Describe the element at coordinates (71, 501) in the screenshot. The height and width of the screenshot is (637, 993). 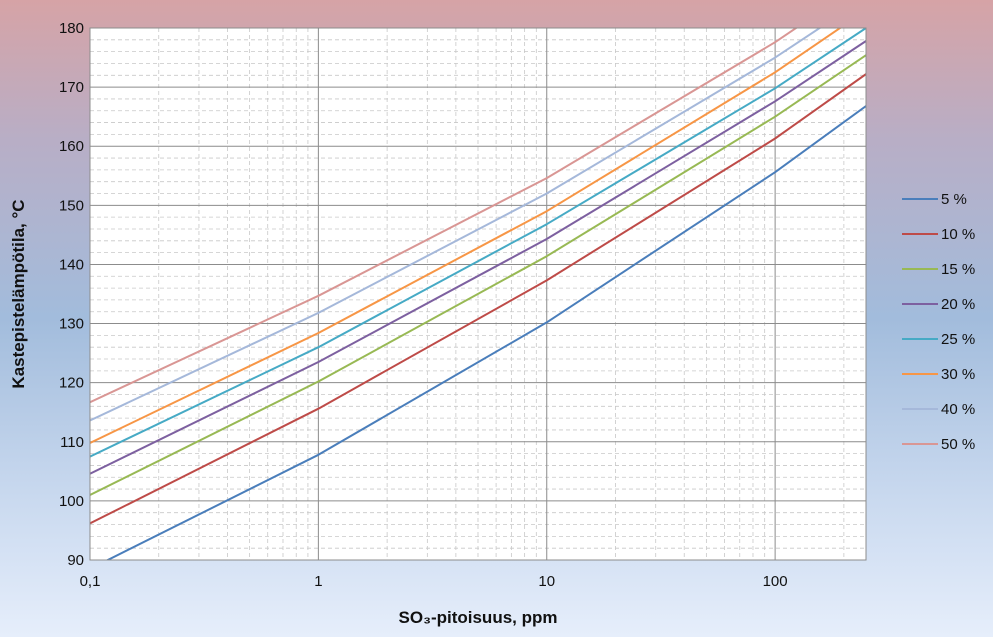
I see `y-tick-label: 100` at that location.